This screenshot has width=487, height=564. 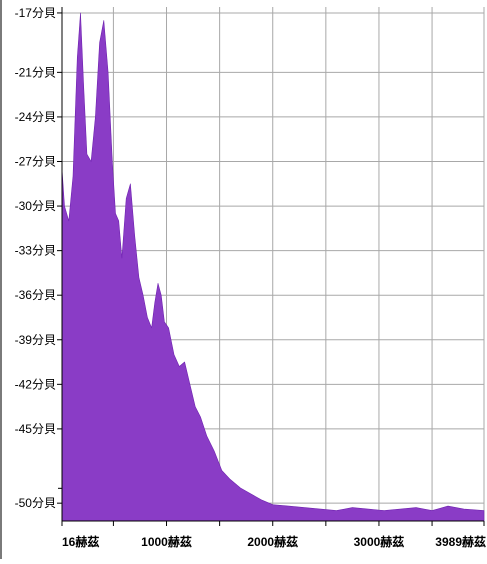 I want to click on y-tick-label: -39分貝, so click(x=35, y=340).